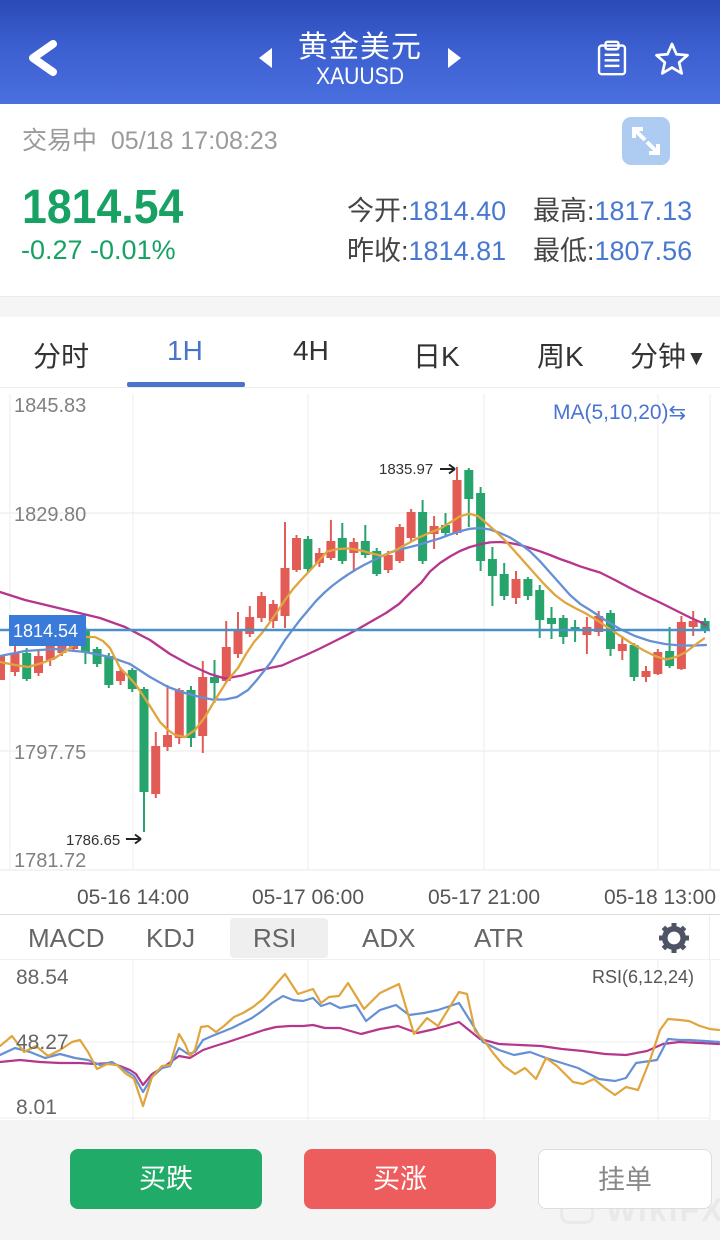 This screenshot has width=720, height=1240. I want to click on svg-text: 1814.54, so click(45, 631).